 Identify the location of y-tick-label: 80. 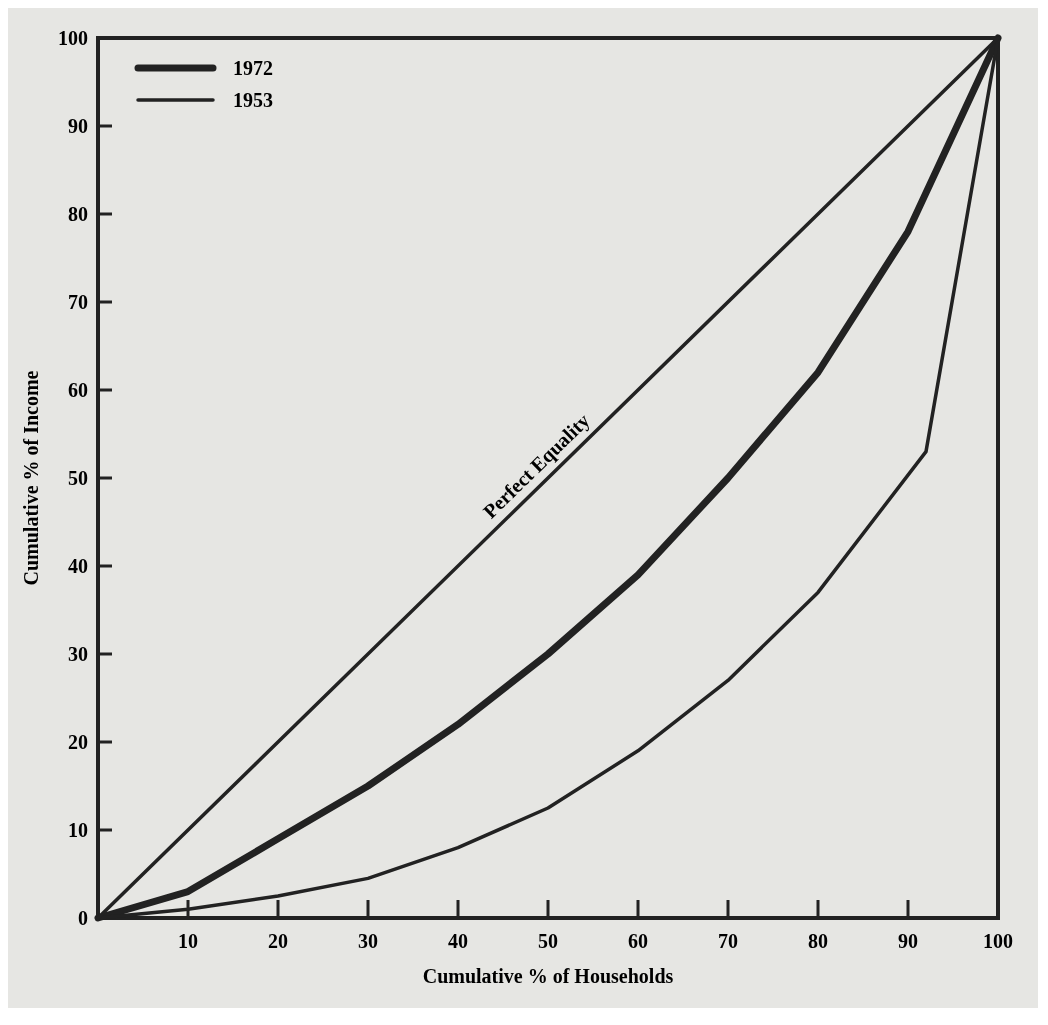
(78, 214).